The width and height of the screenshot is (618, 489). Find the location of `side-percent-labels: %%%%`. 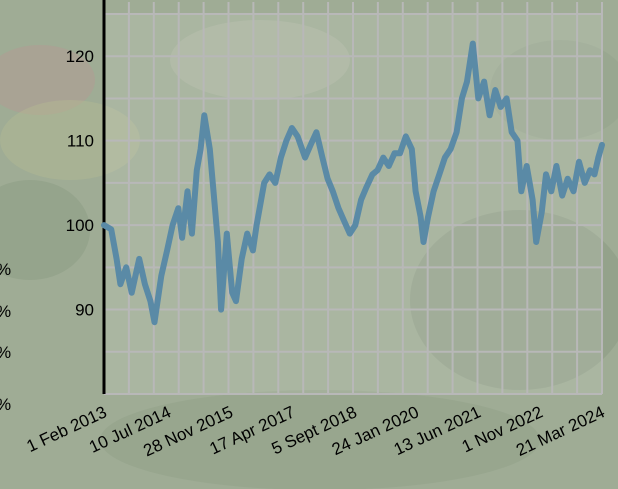

side-percent-labels: %%%% is located at coordinates (5, 337).